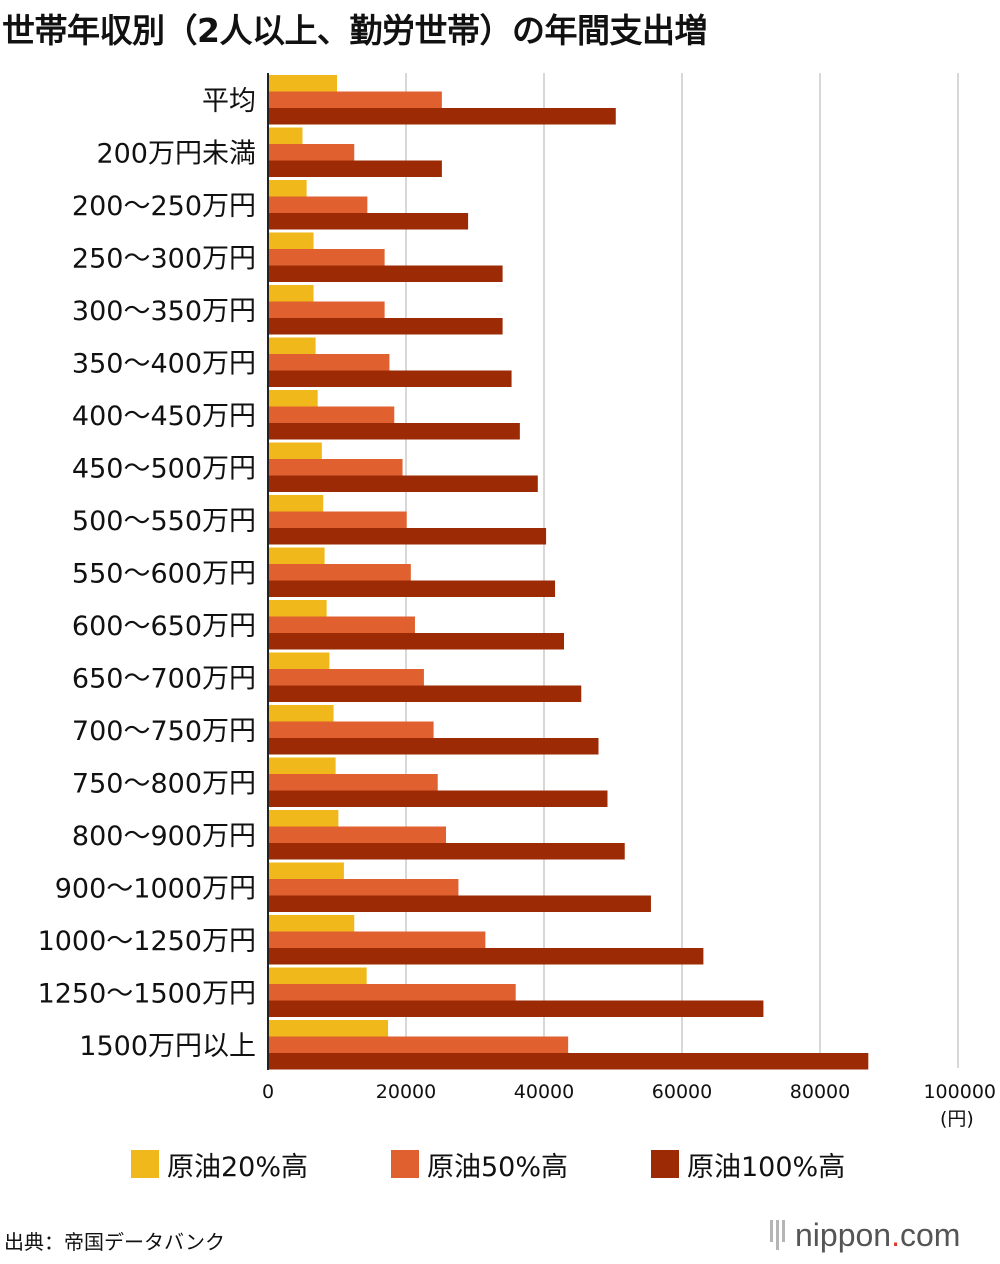 This screenshot has height=1264, width=1000. Describe the element at coordinates (147, 941) in the screenshot. I see `category-label: 1000〜1250万円` at that location.